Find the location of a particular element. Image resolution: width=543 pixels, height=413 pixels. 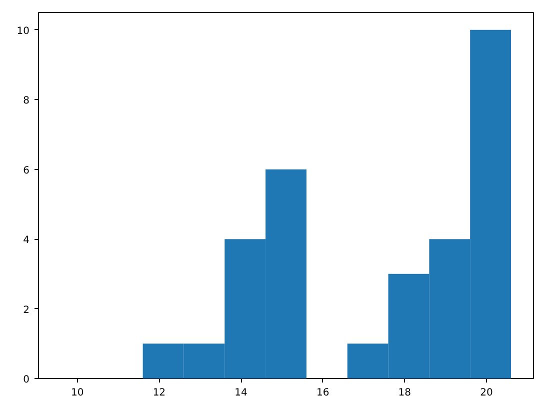

y-tick-label: 6 is located at coordinates (26, 170).